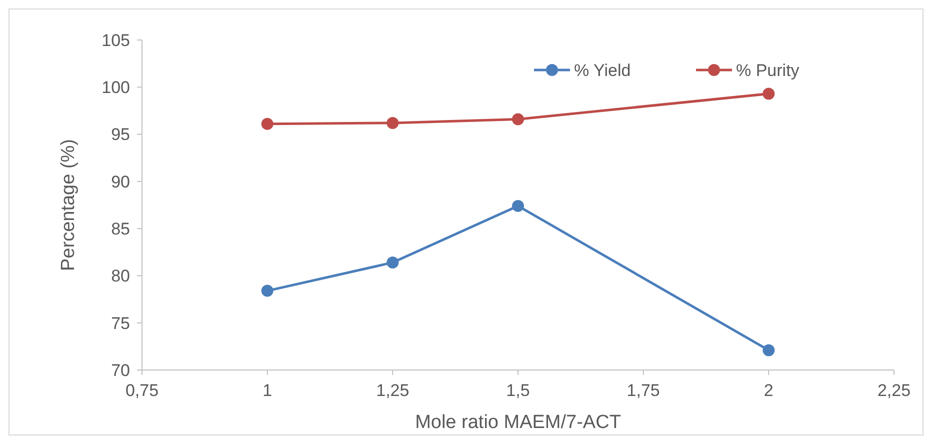 The height and width of the screenshot is (448, 936). Describe the element at coordinates (894, 390) in the screenshot. I see `x-tick-label: 2,25` at that location.